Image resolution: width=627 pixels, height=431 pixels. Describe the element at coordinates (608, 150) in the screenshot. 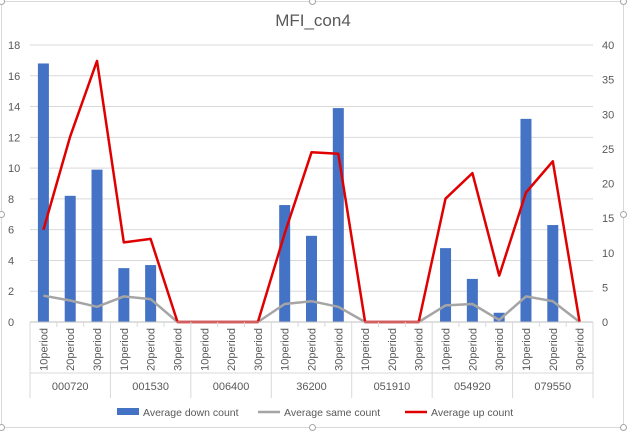

I see `y-right-tick-label: 25` at that location.